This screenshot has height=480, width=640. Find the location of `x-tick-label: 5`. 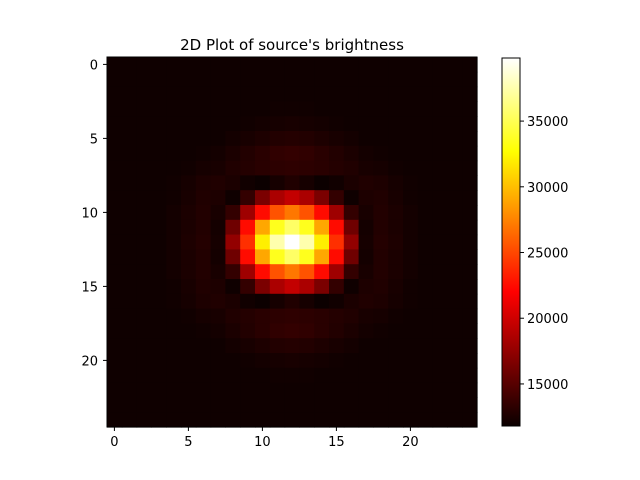

x-tick-label: 5 is located at coordinates (188, 442).